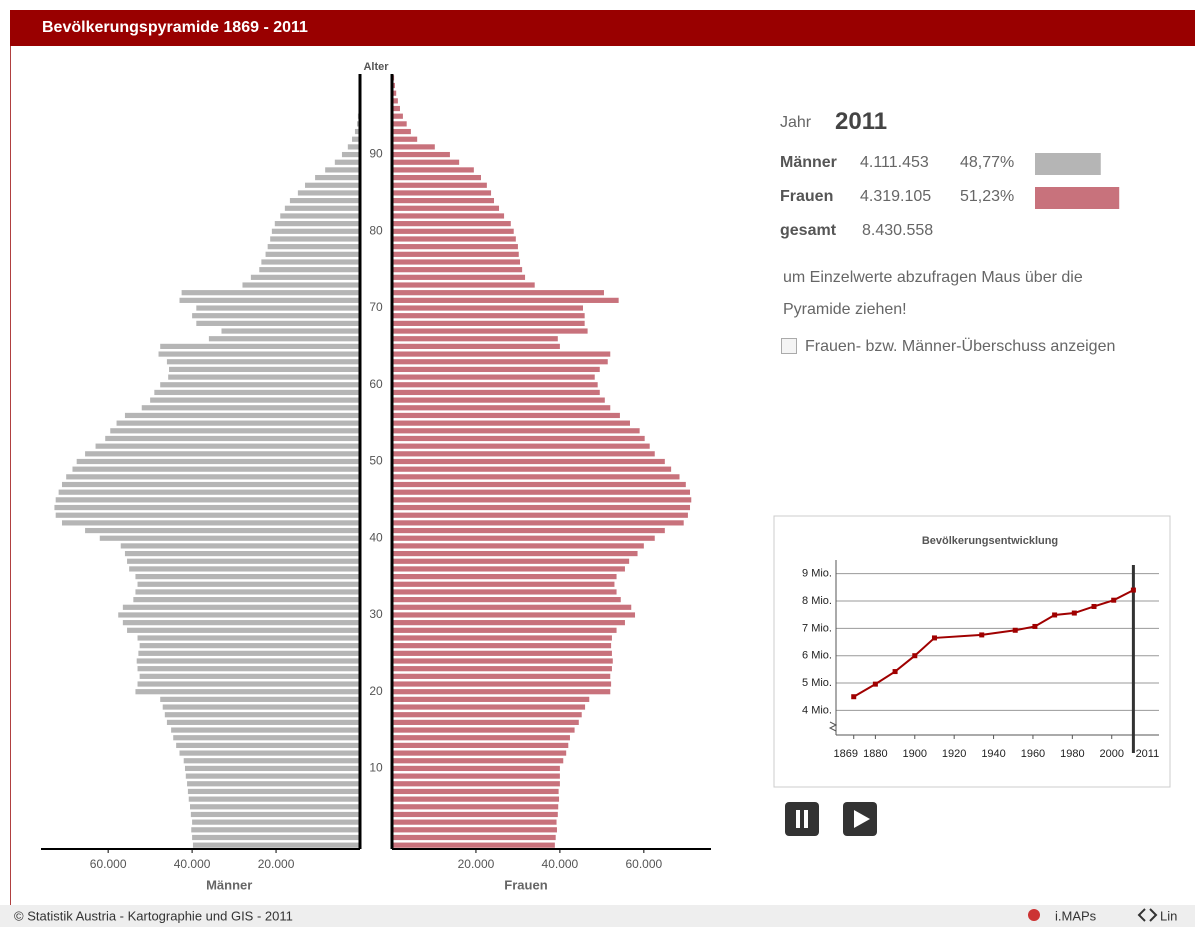 Image resolution: width=1195 pixels, height=927 pixels. I want to click on checkbox, so click(789, 346).